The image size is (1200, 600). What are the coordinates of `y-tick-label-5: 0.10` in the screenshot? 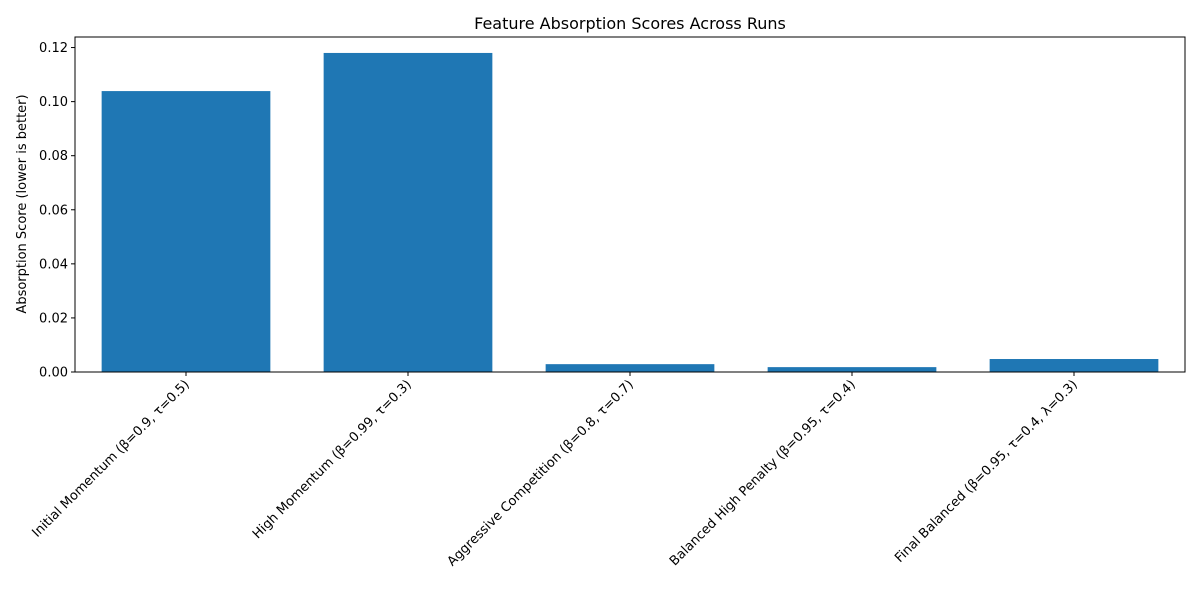 It's located at (53, 102).